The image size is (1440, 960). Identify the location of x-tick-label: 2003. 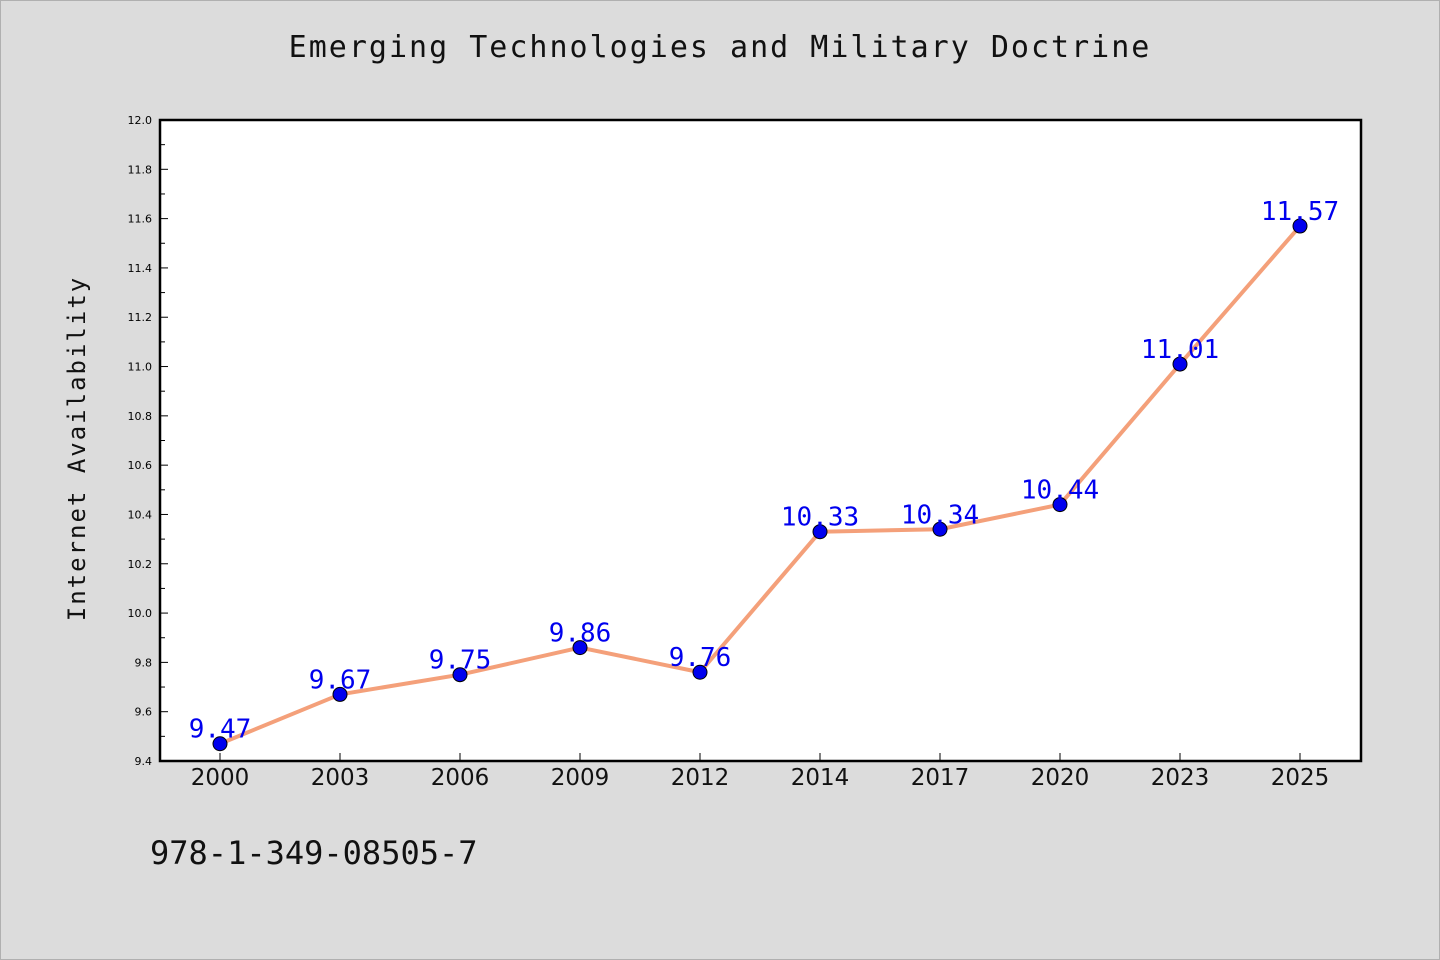
(340, 778).